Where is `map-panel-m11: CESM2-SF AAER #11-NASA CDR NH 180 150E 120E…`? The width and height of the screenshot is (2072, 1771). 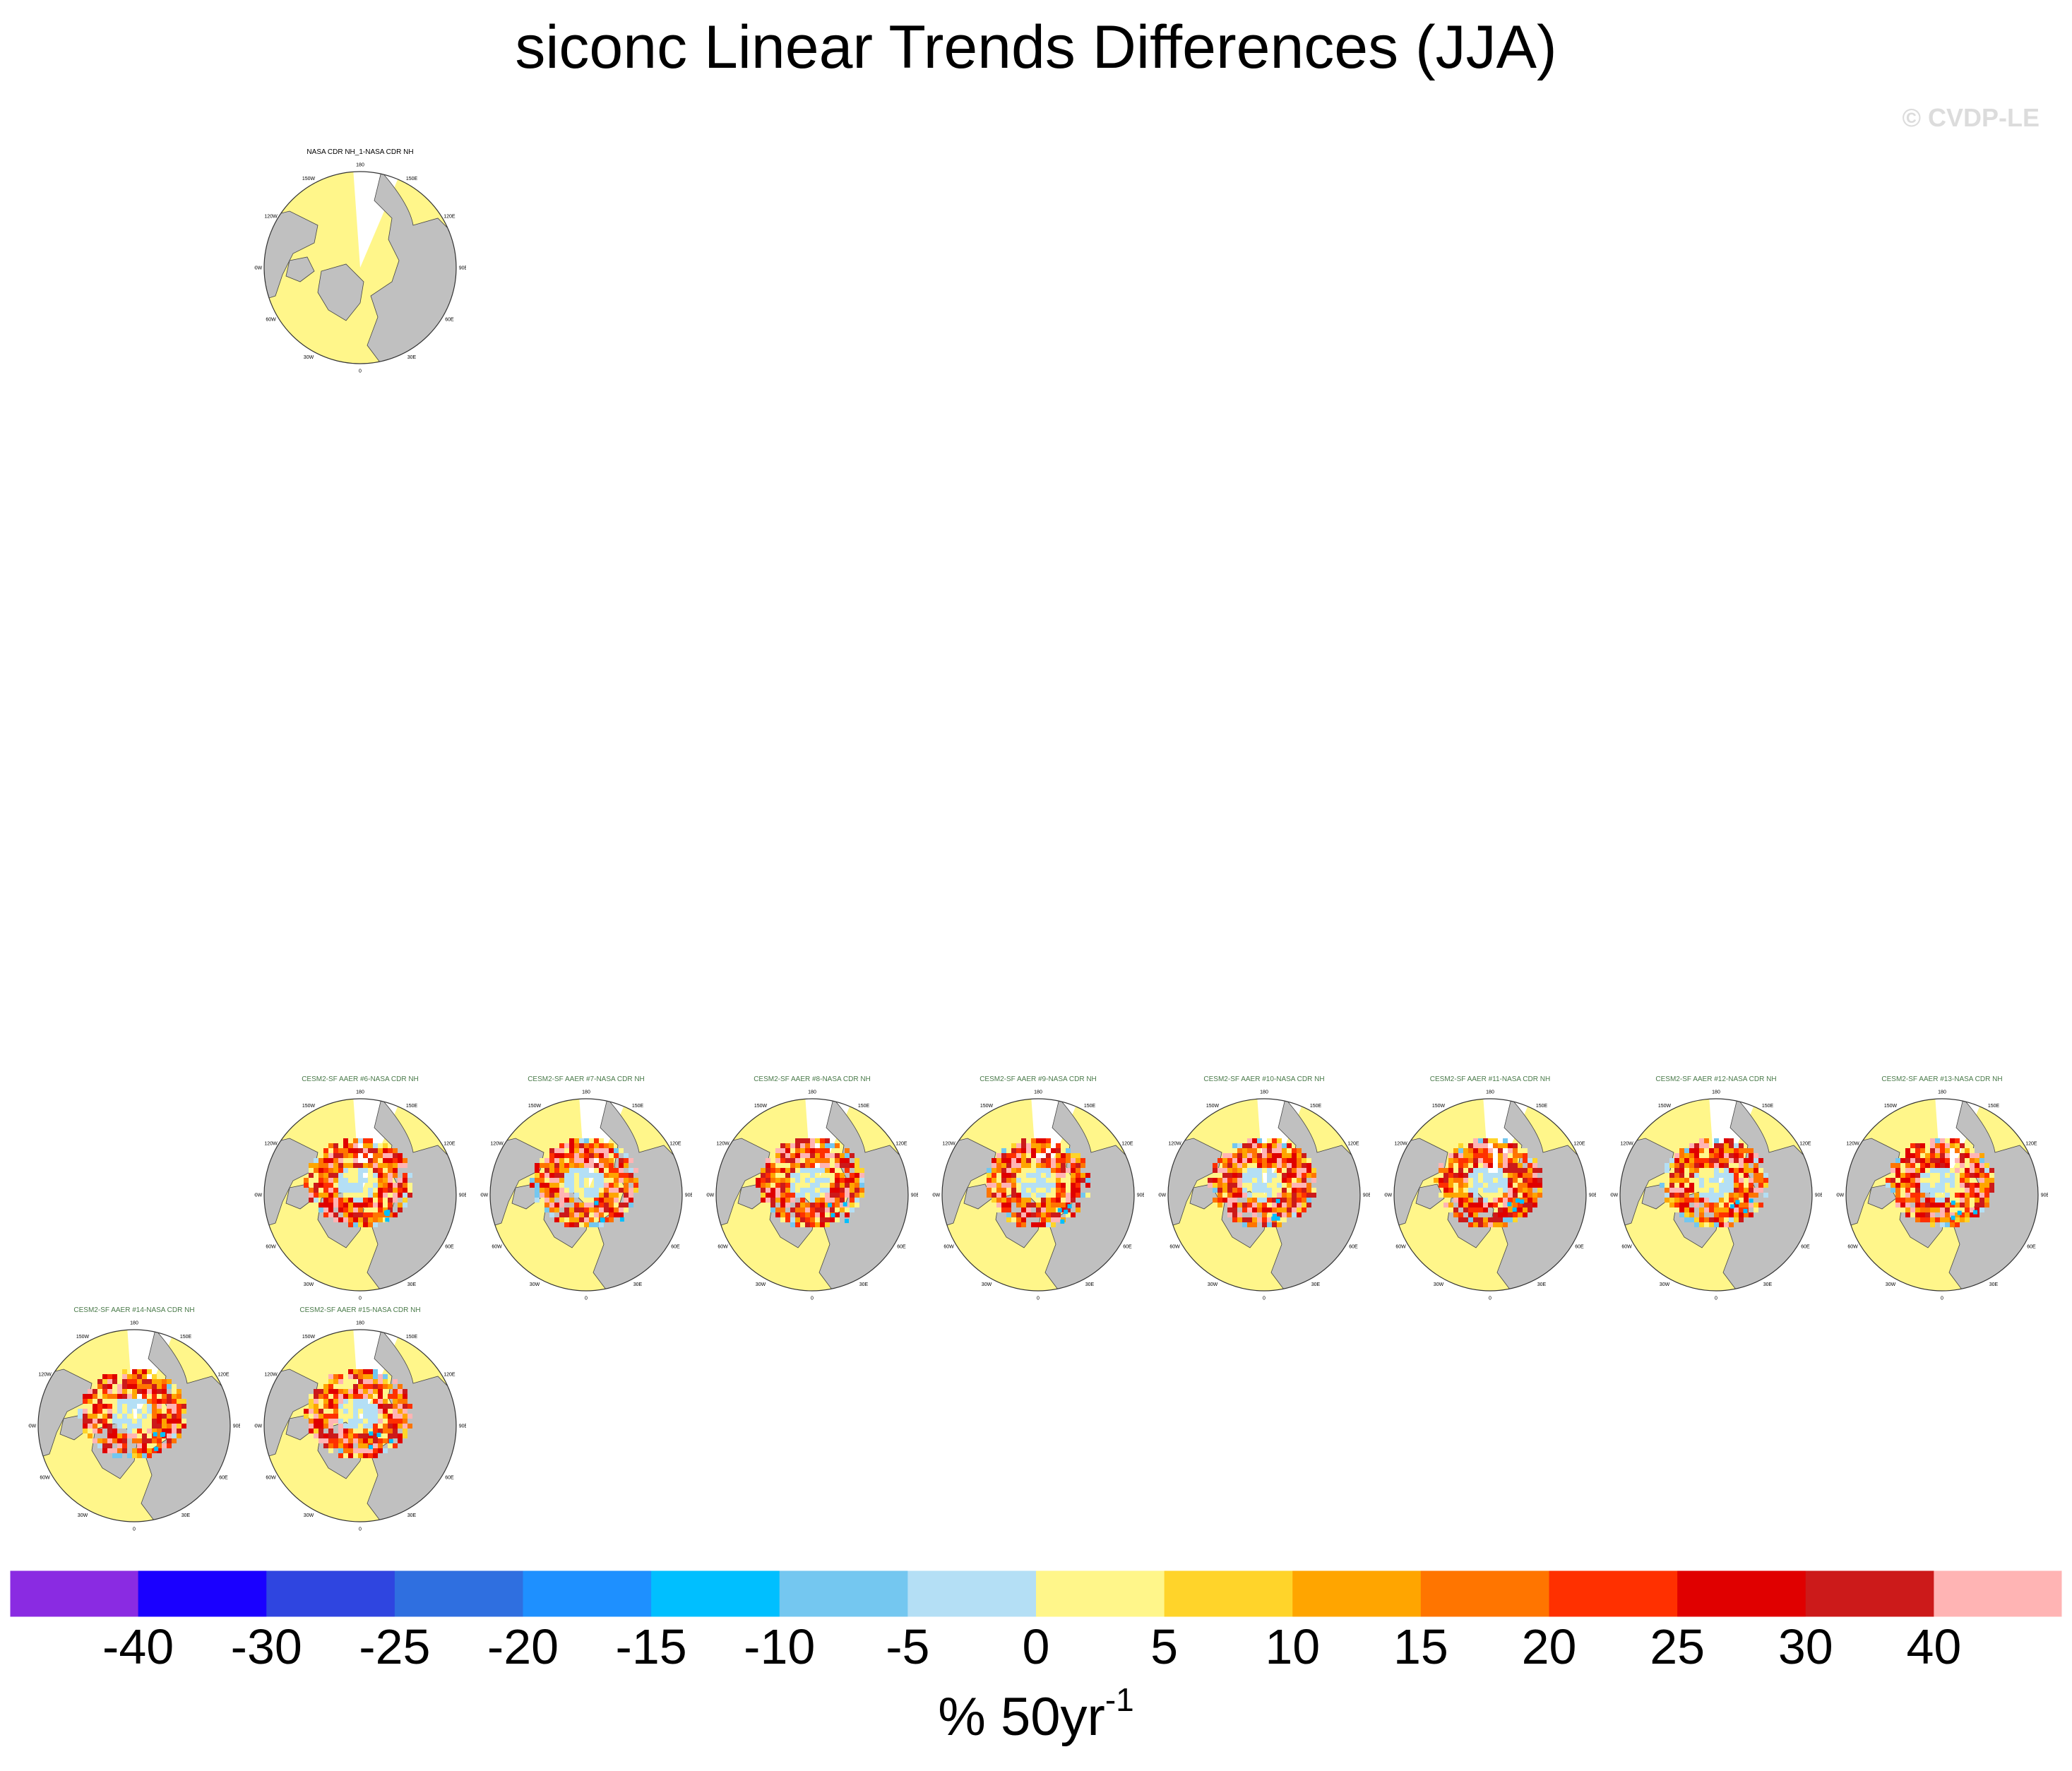 map-panel-m11: CESM2-SF AAER #11-NASA CDR NH 180 150E 120E… is located at coordinates (1490, 1190).